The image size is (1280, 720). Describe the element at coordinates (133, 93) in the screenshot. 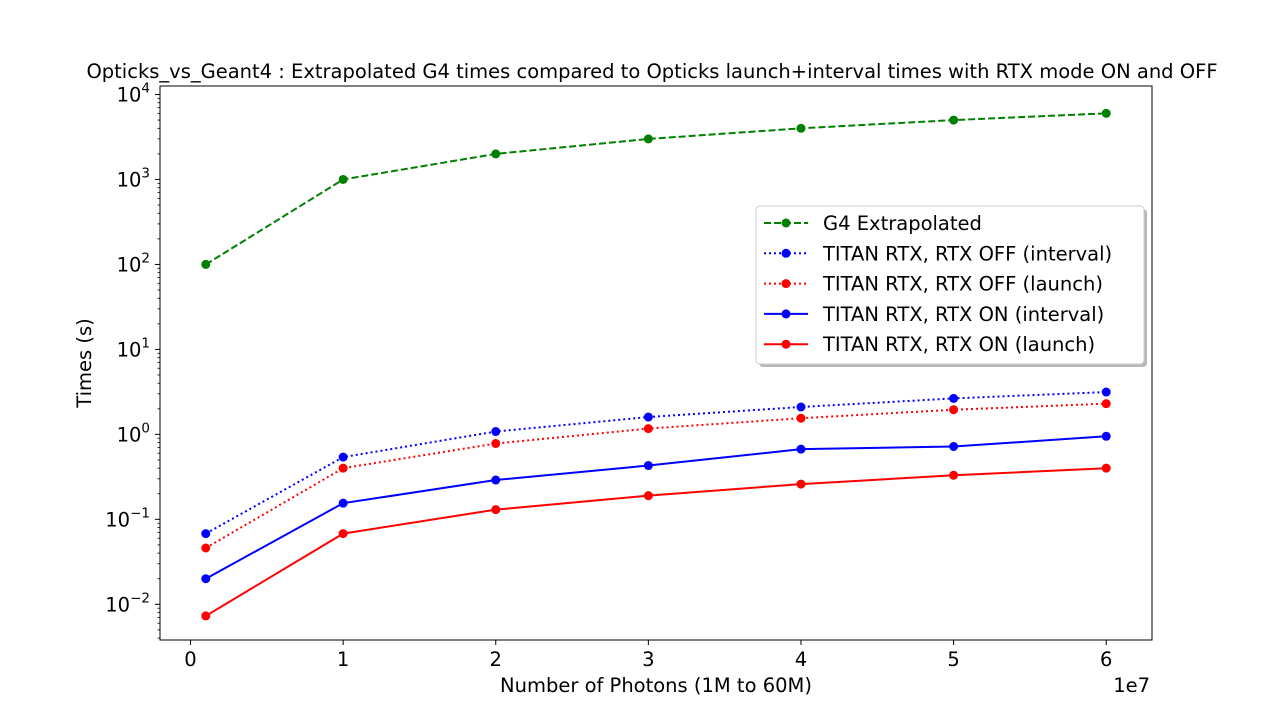

I see `y-tick-label: 10⁴` at that location.